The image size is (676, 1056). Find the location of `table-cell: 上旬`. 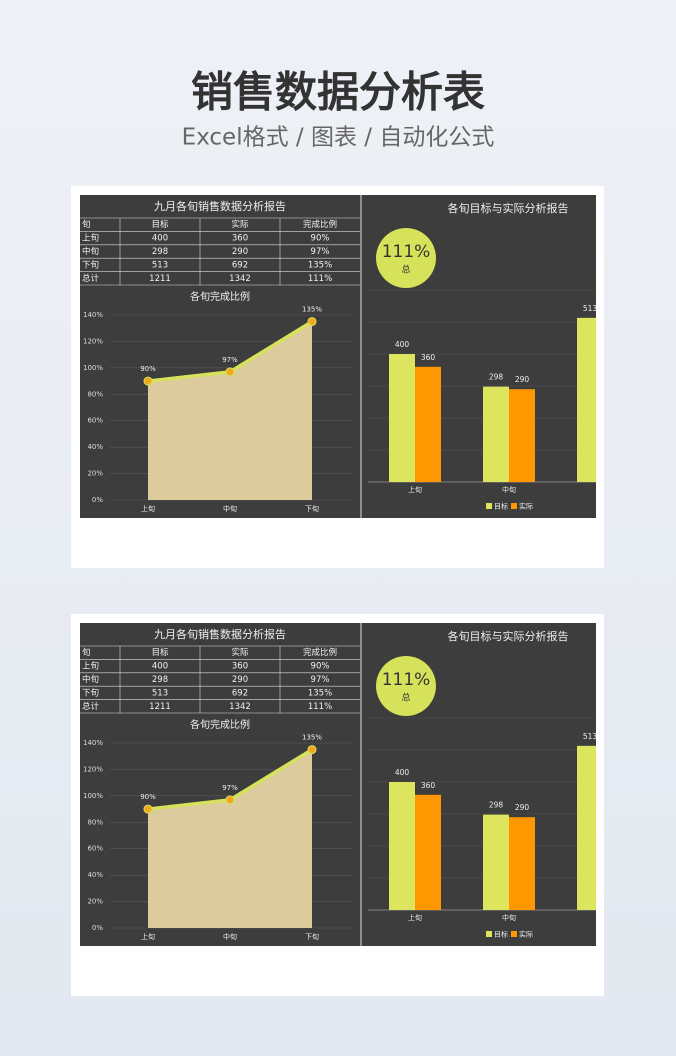

table-cell: 上旬 is located at coordinates (90, 666).